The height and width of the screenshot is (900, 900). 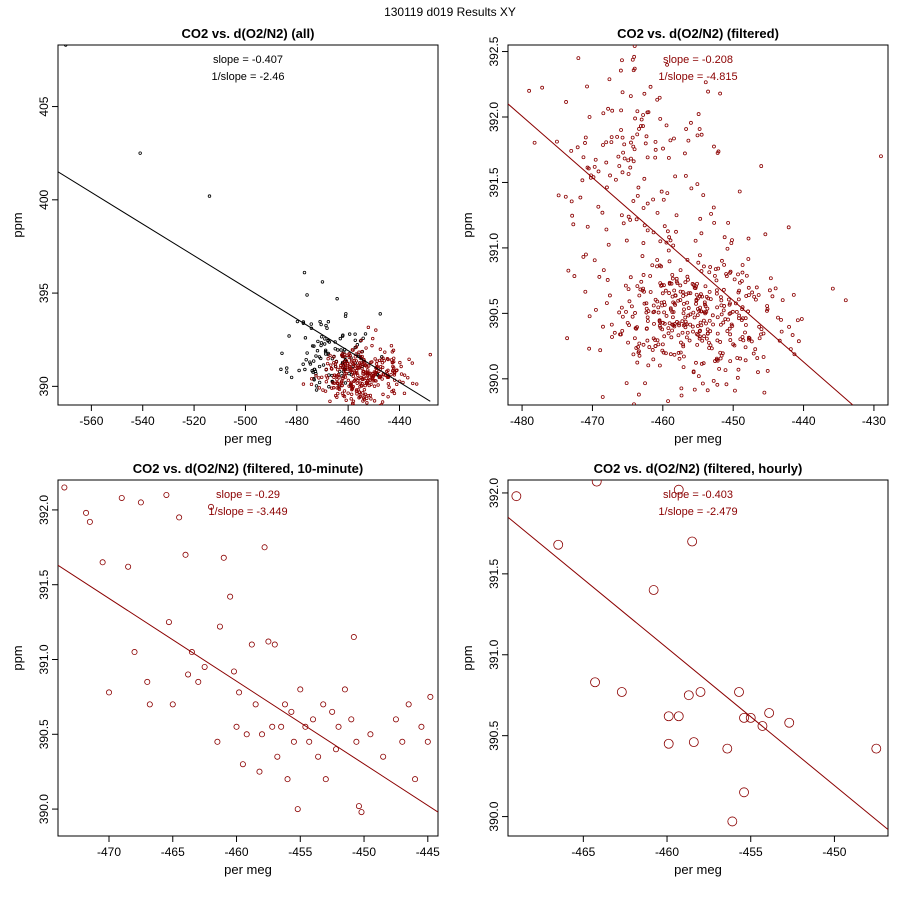 What do you see at coordinates (44, 809) in the screenshot?
I see `y-tick-label: 390.0` at bounding box center [44, 809].